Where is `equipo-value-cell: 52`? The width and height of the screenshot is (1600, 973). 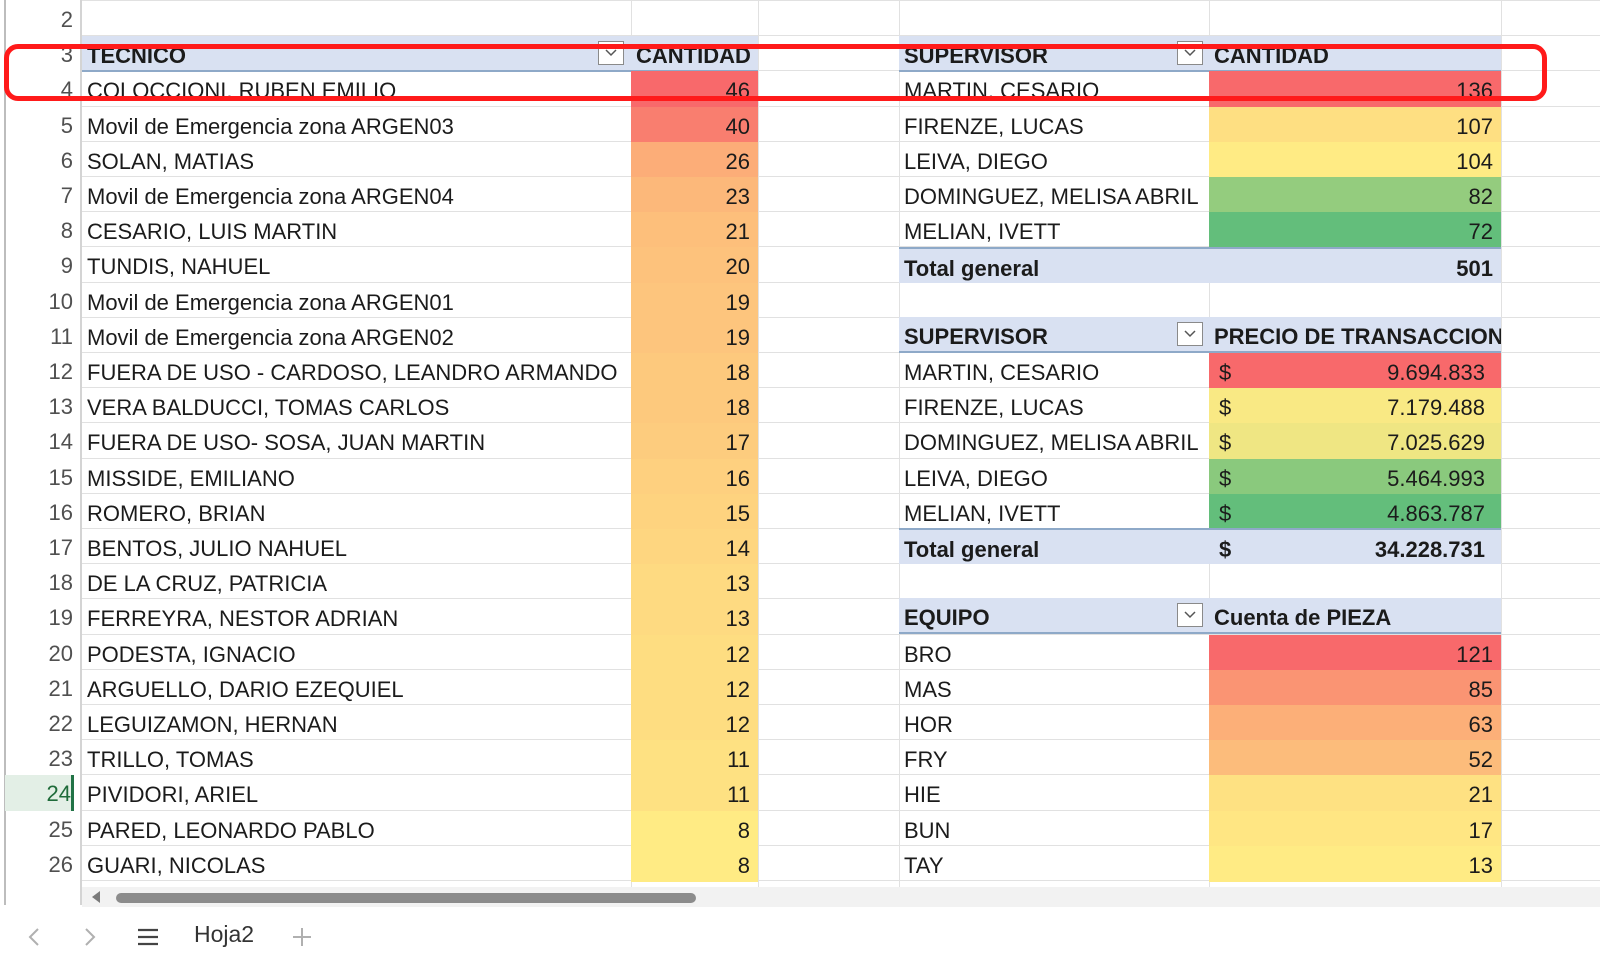 equipo-value-cell: 52 is located at coordinates (1355, 758).